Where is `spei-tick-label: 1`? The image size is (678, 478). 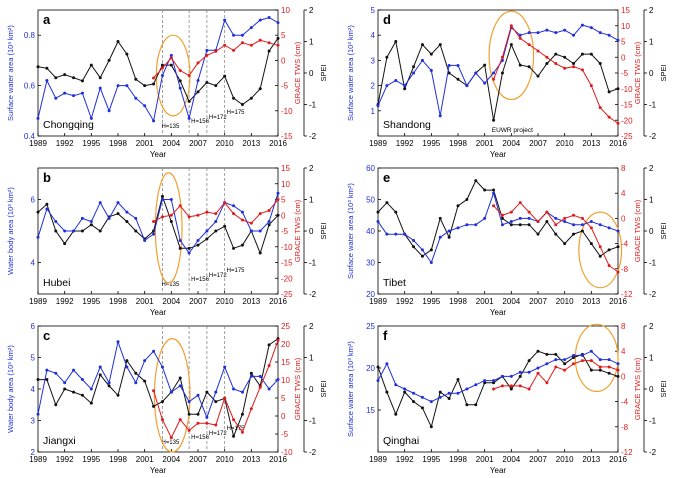 spei-tick-label: 1 is located at coordinates (311, 200).